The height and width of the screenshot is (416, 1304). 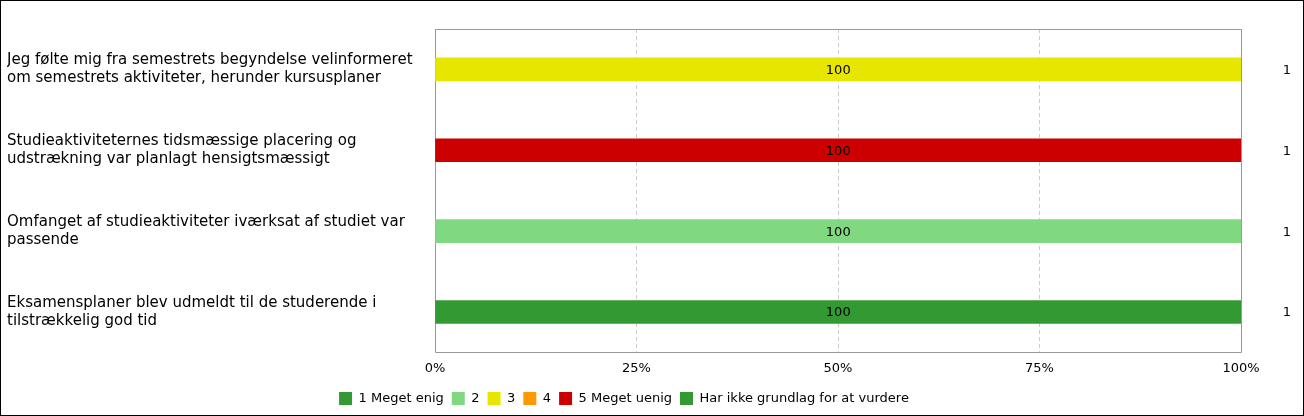 What do you see at coordinates (209, 68) in the screenshot?
I see `y-tick-label: Jeg følte mig fra semestrets begyndelse velinformeret om semestrets aktiviteter, herunder kursusplaner` at bounding box center [209, 68].